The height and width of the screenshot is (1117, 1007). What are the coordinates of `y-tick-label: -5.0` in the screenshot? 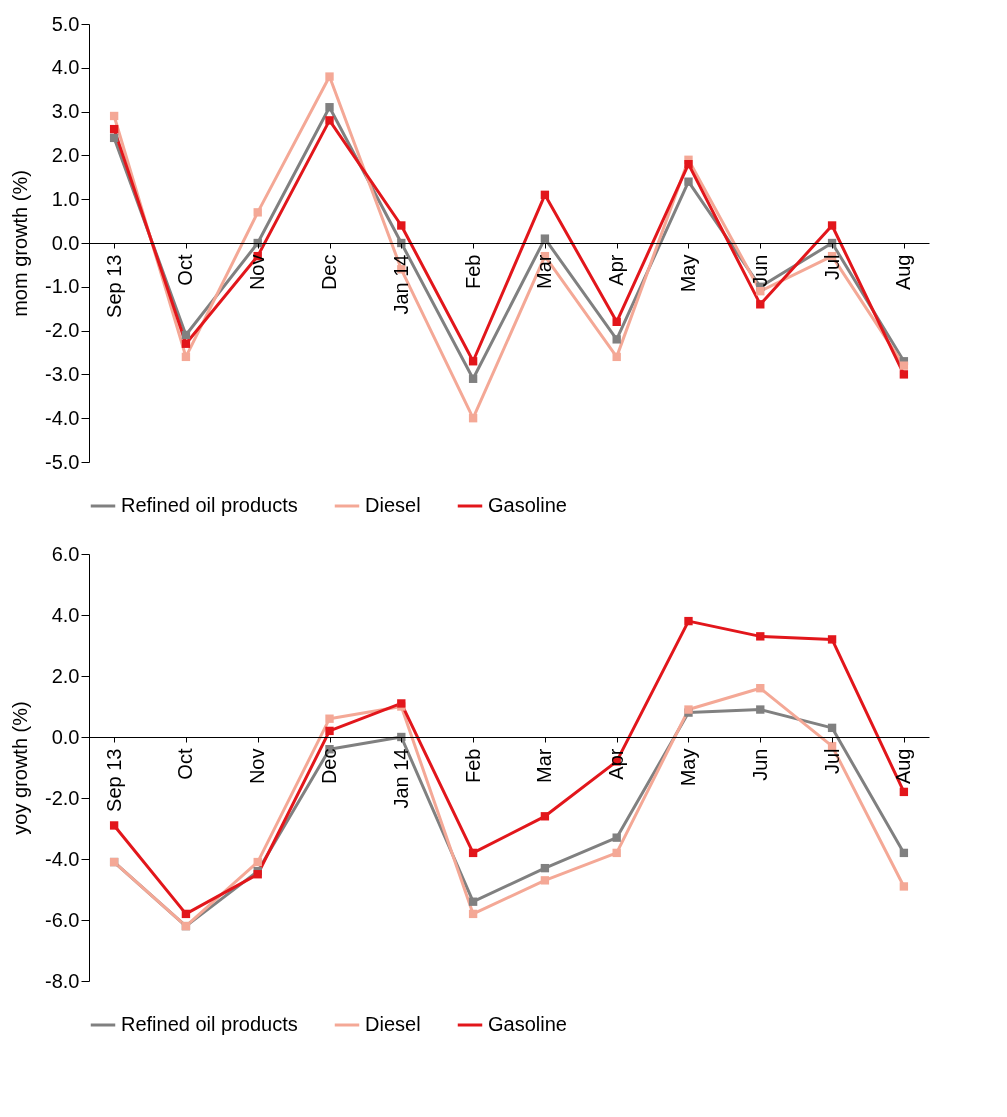 It's located at (62, 461).